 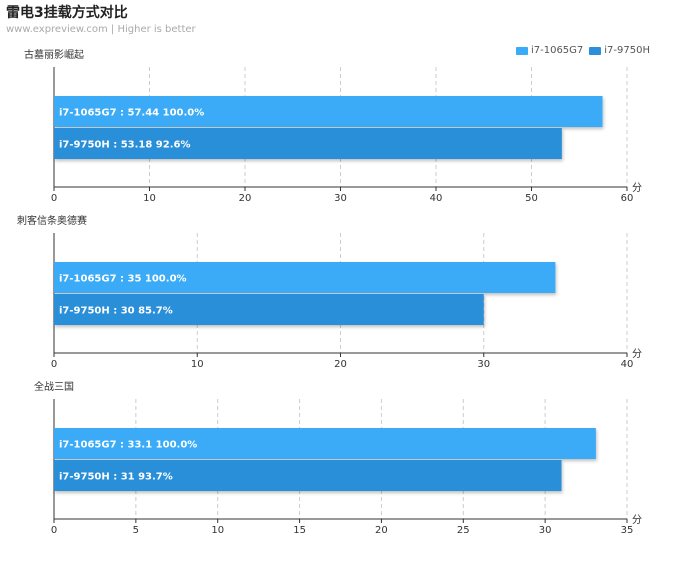 I want to click on bar-data-label: i7-1065G7 : 57.44 100.0%, so click(x=131, y=113).